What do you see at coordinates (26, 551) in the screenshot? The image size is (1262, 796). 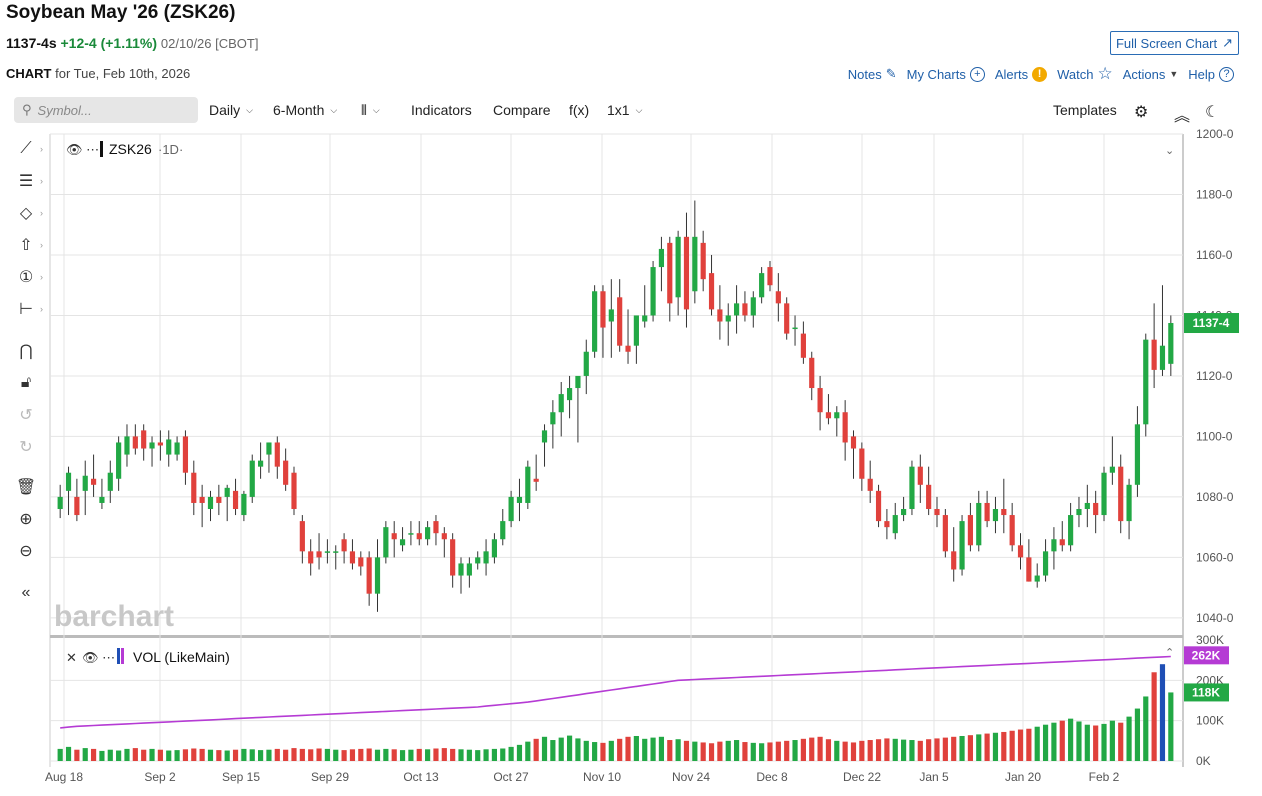 I see `zoom-out-icon: ⊖` at bounding box center [26, 551].